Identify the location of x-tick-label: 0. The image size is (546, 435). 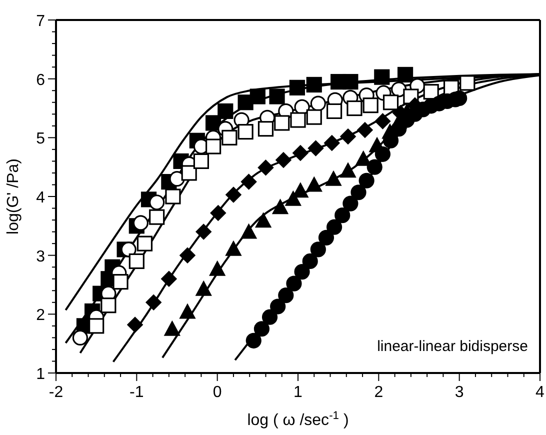
(217, 392).